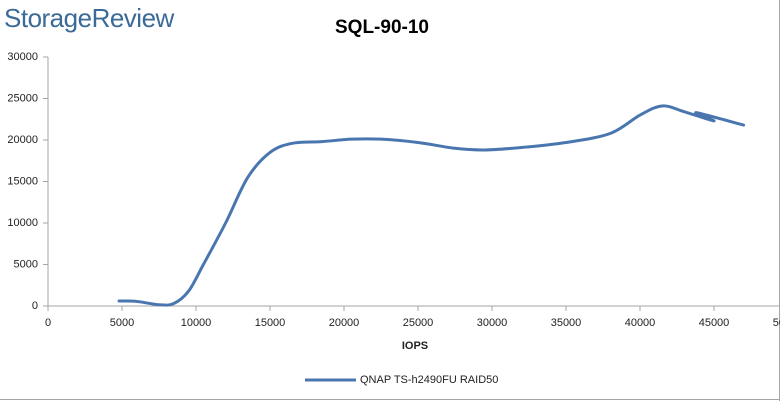 This screenshot has width=780, height=401. I want to click on y-tick-label: 0, so click(35, 306).